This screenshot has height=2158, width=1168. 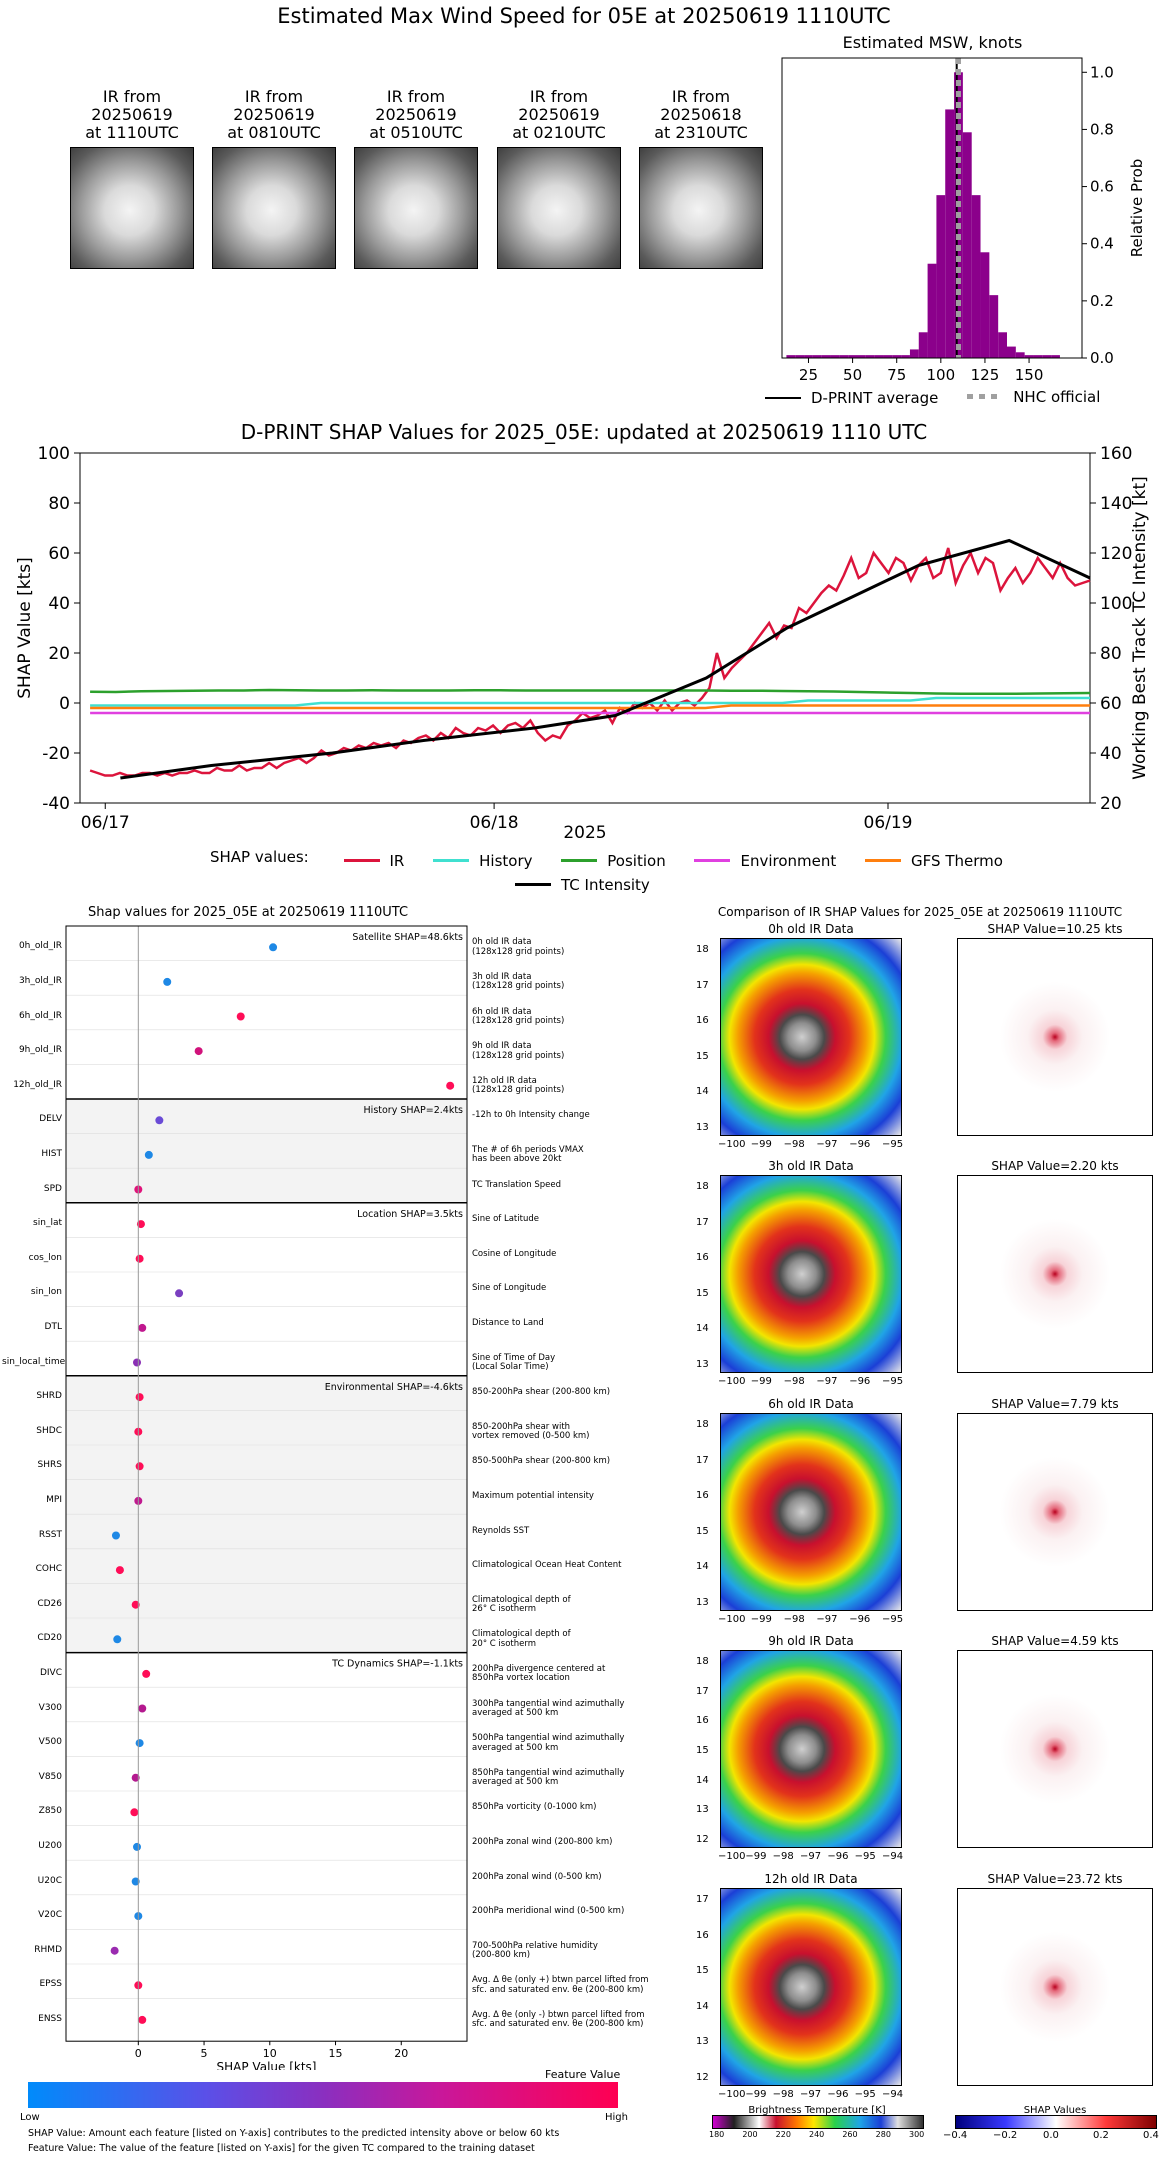 I want to click on x-tick-label: 20, so click(x=401, y=2053).